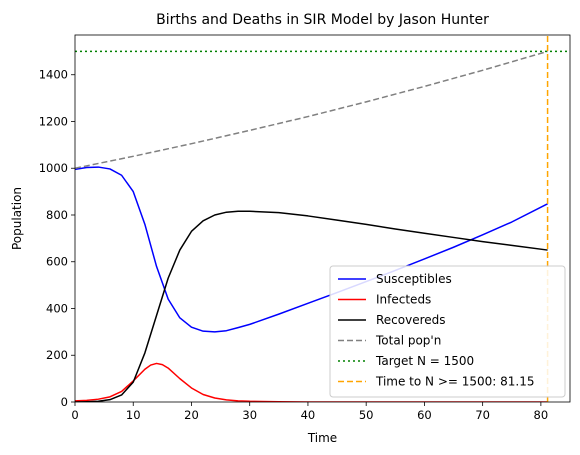 The height and width of the screenshot is (455, 580). Describe the element at coordinates (411, 320) in the screenshot. I see `legend-label-2: Recovereds` at that location.